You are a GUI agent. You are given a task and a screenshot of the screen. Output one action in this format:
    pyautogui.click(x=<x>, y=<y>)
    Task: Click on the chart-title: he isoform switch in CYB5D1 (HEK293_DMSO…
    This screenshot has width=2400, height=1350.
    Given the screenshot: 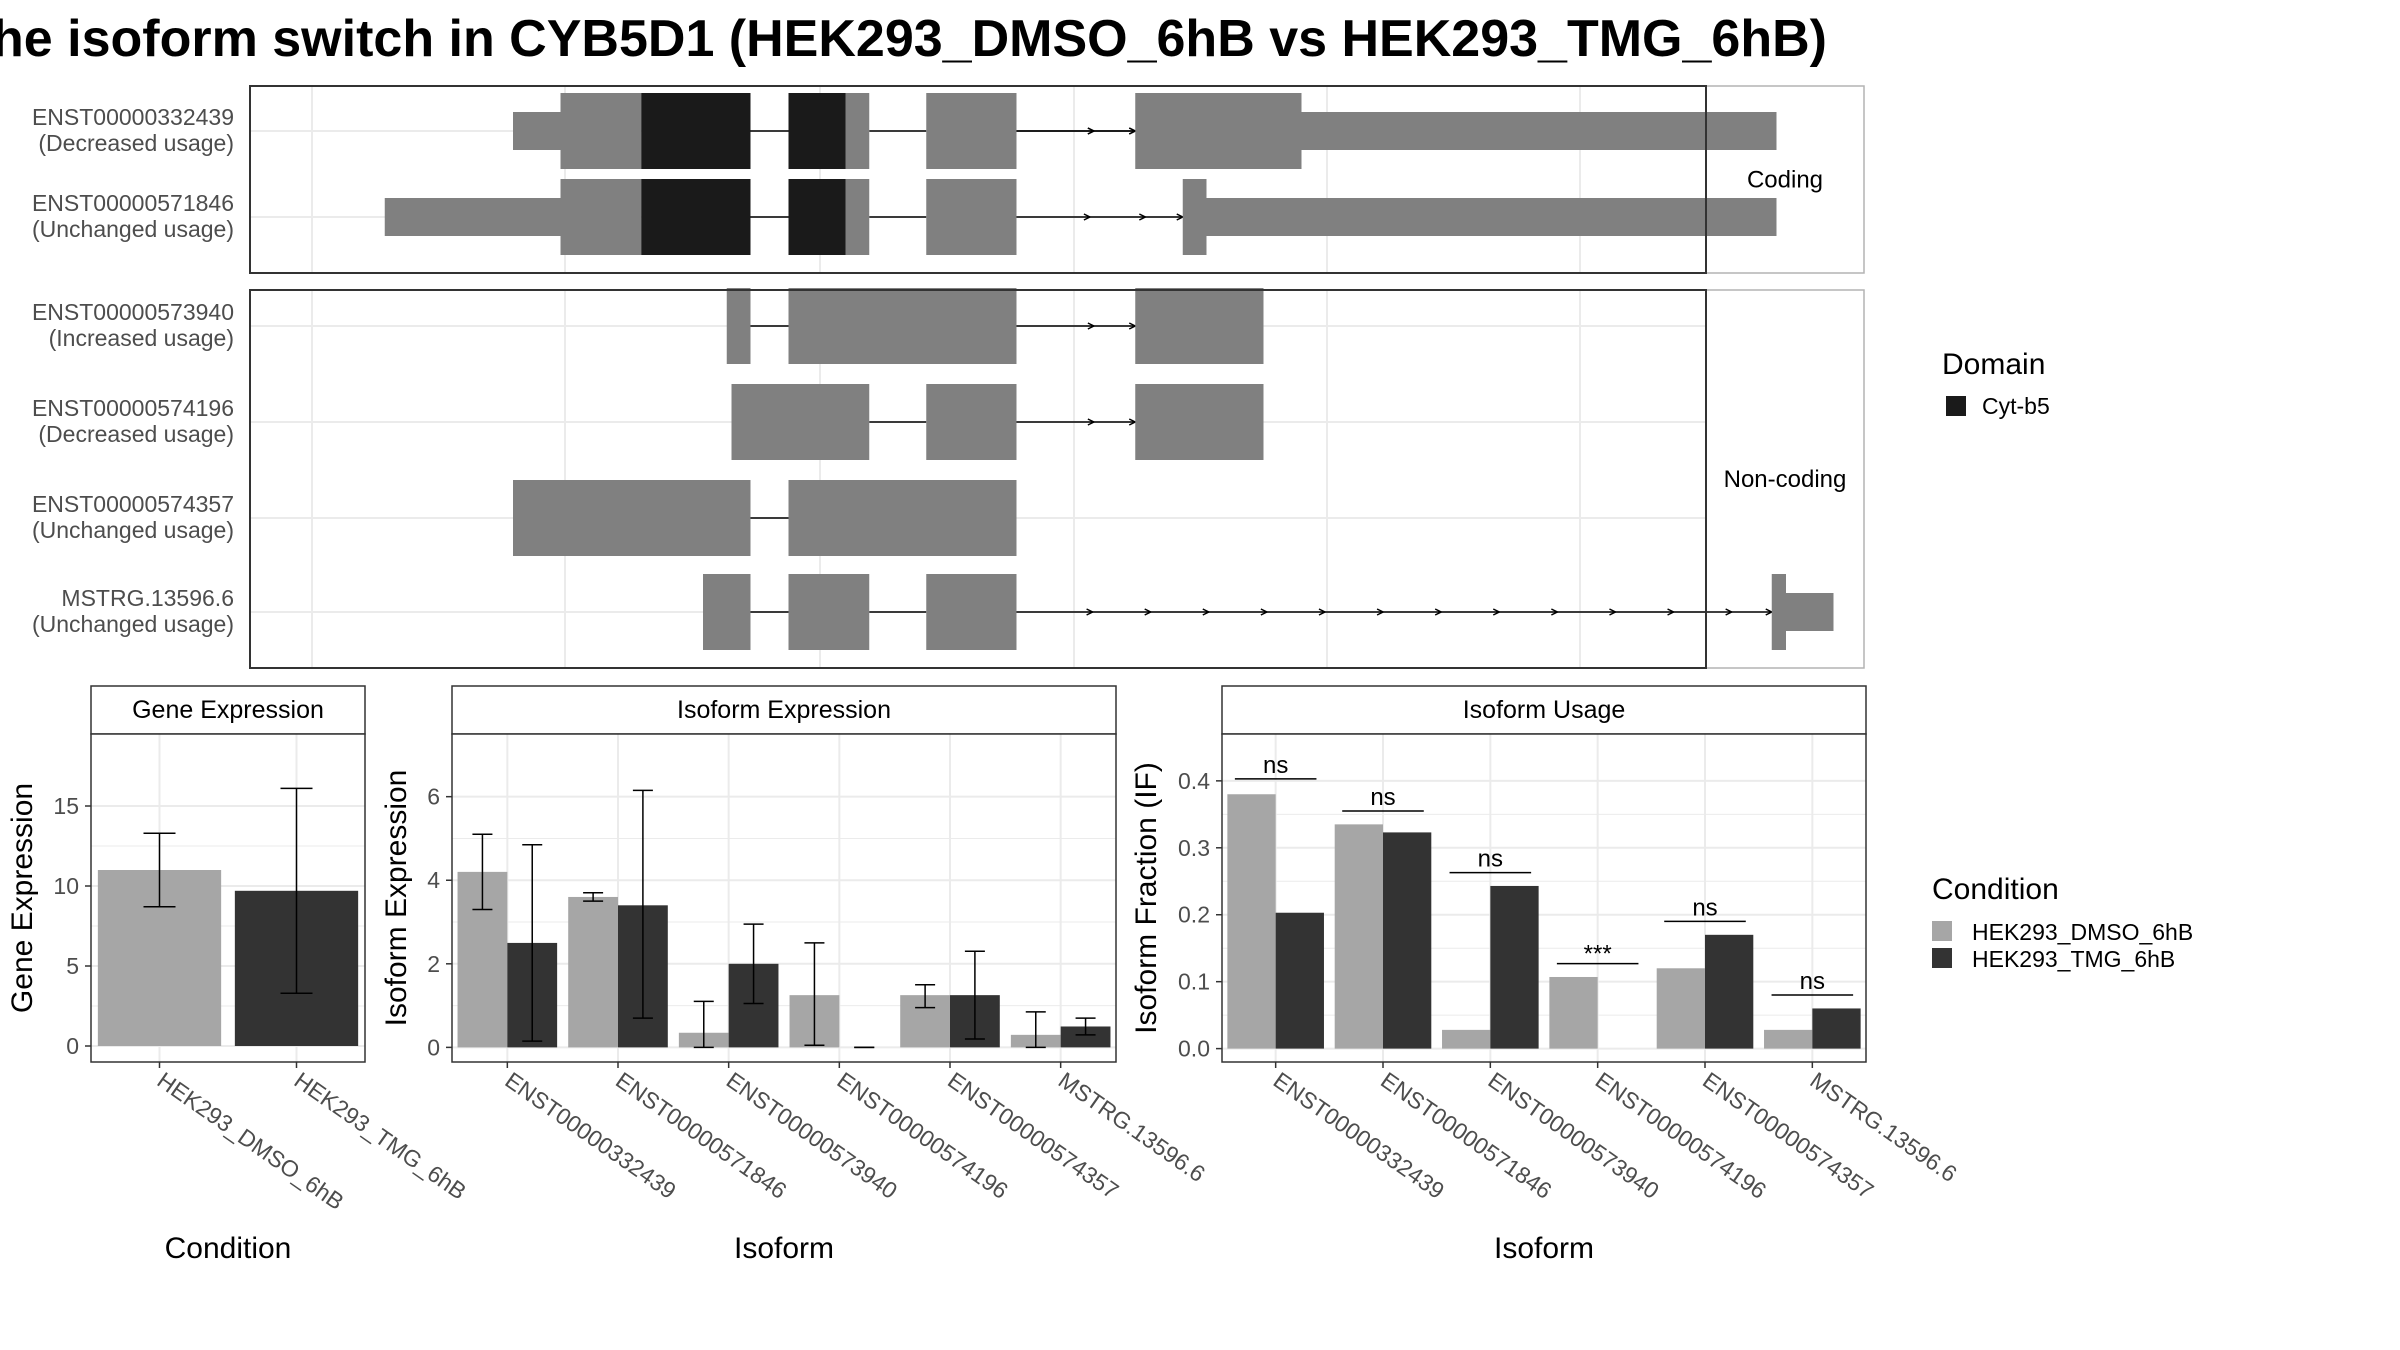 What is the action you would take?
    pyautogui.click(x=913, y=39)
    